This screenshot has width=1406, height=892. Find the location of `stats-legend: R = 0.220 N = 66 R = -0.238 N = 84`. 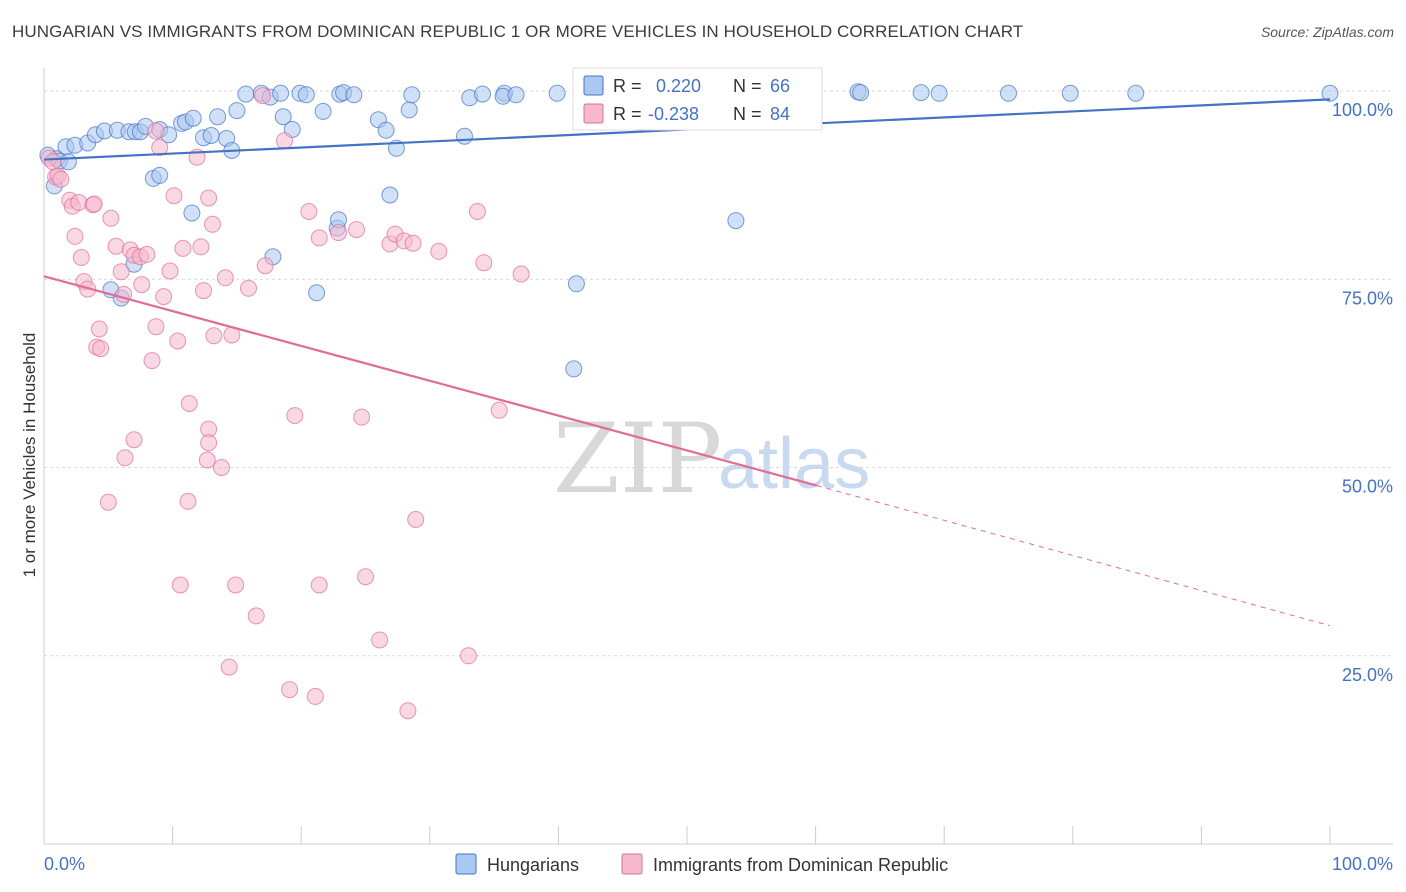

stats-legend: R = 0.220 N = 66 R = -0.238 N = 84 is located at coordinates (697, 99).